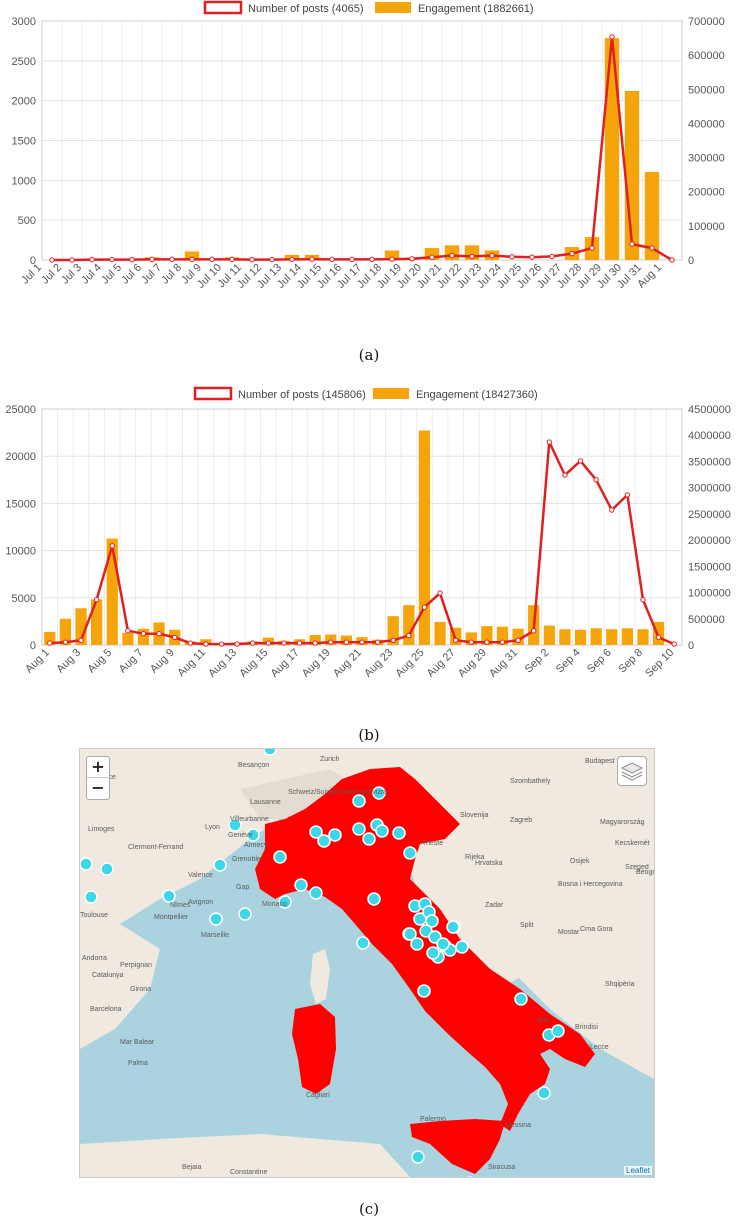 This screenshot has height=1222, width=738. What do you see at coordinates (632, 771) in the screenshot?
I see `layers-icon` at bounding box center [632, 771].